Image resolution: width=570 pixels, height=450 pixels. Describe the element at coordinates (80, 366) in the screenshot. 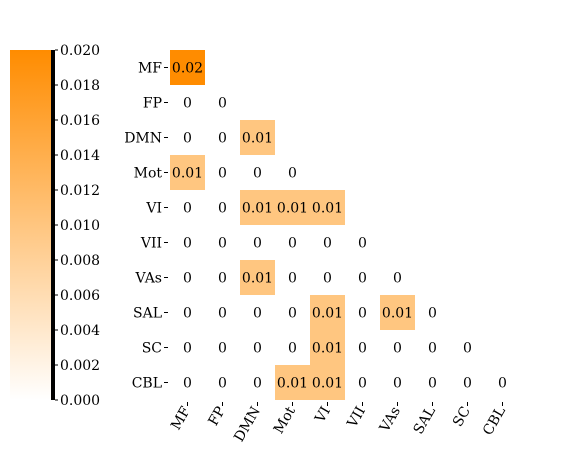

I see `colorbar-tick-label: 0.002` at that location.